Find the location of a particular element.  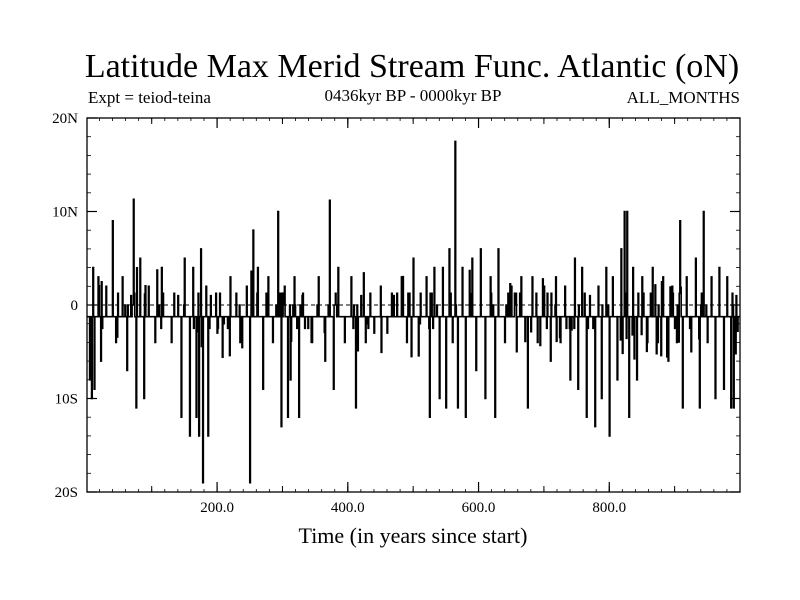

y-tick-label: 20N is located at coordinates (65, 119).